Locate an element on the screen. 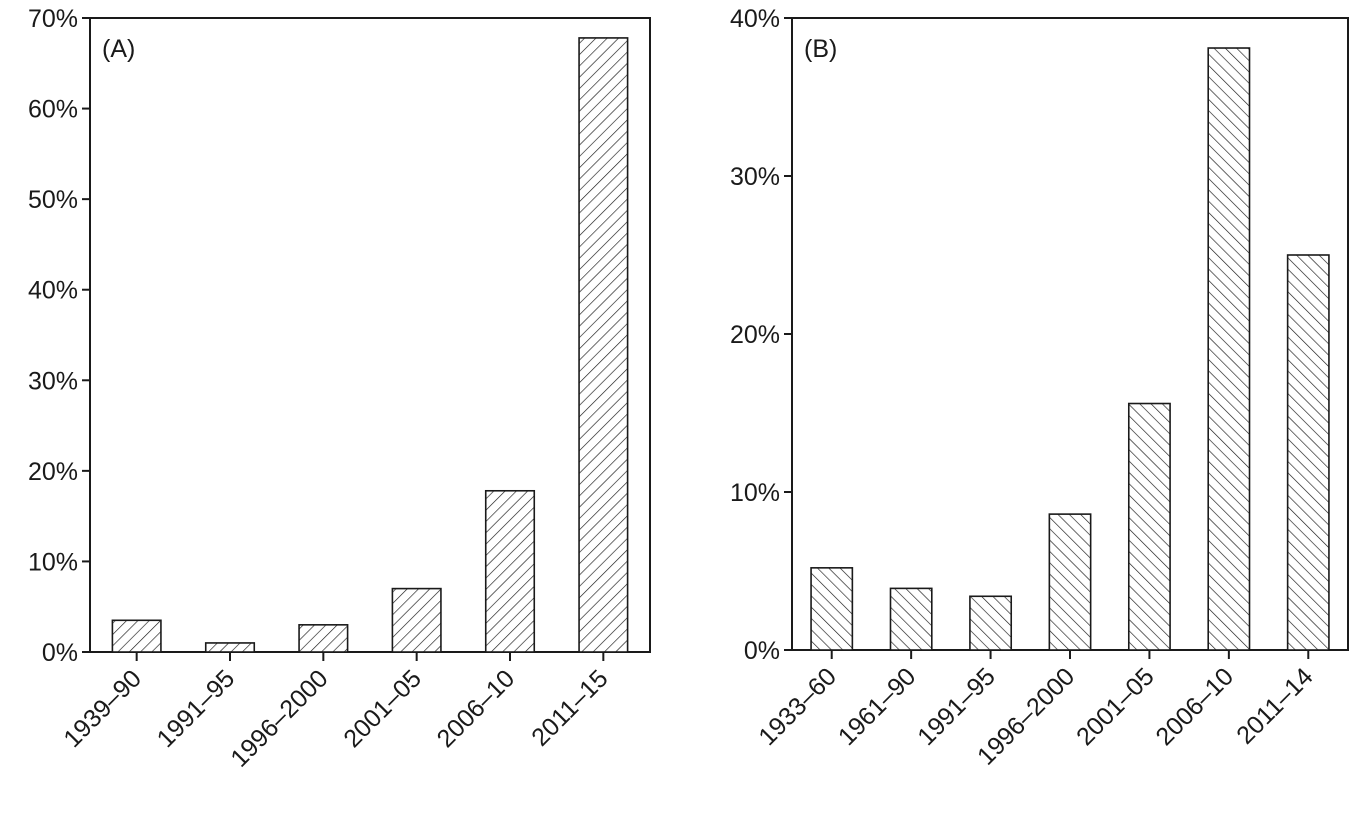 The image size is (1355, 813). panel-a-y-tick-label: 10% is located at coordinates (53, 562).